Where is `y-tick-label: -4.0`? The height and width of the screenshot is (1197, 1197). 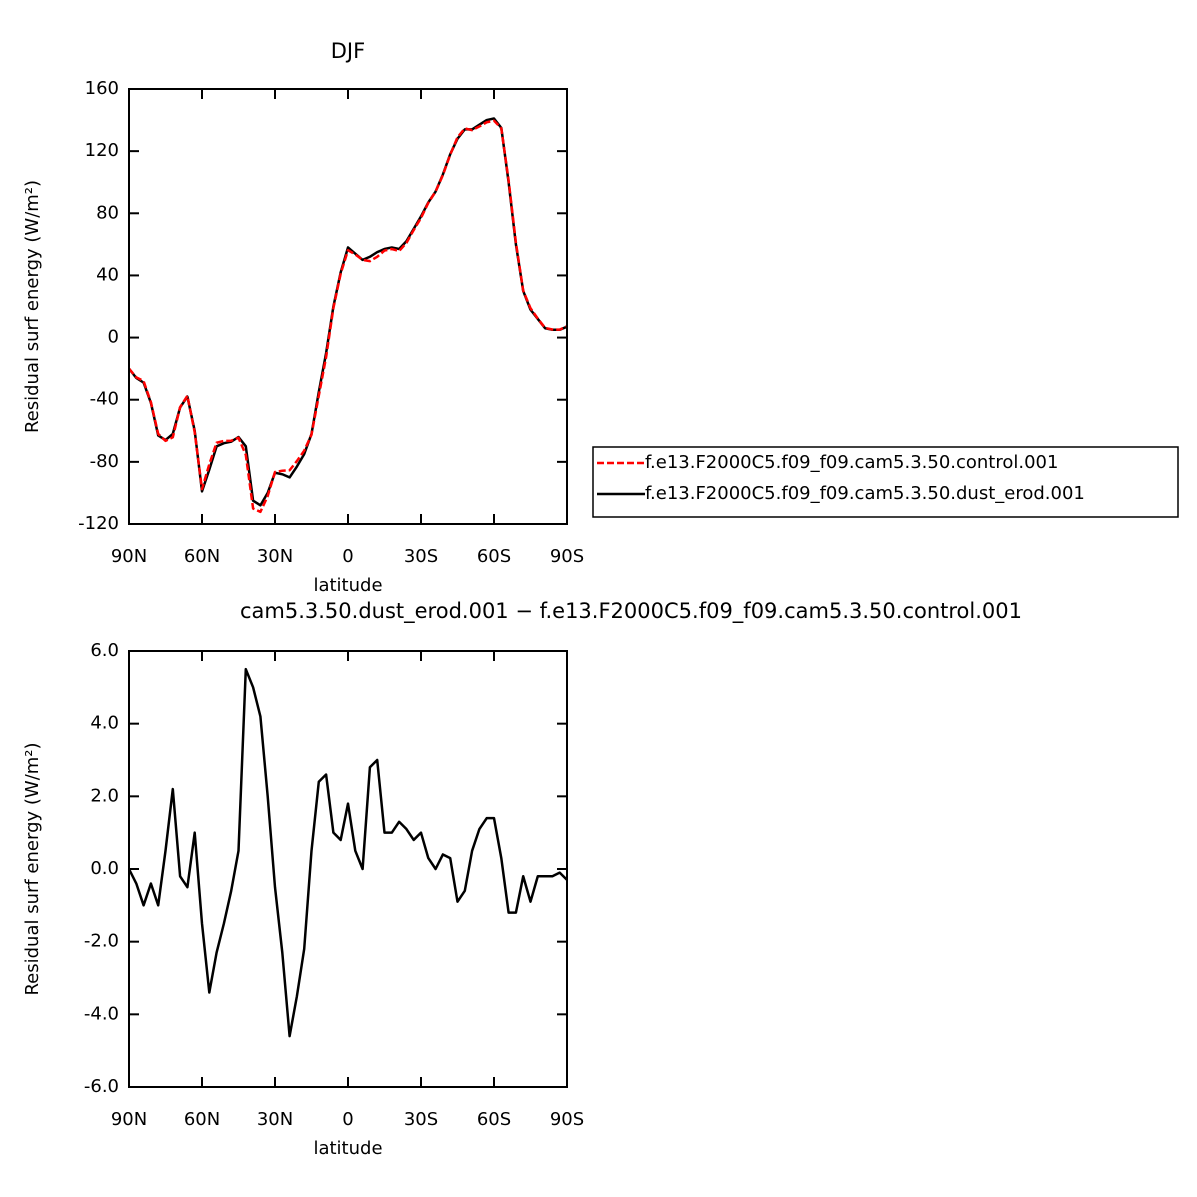
y-tick-label: -4.0 is located at coordinates (101, 1013).